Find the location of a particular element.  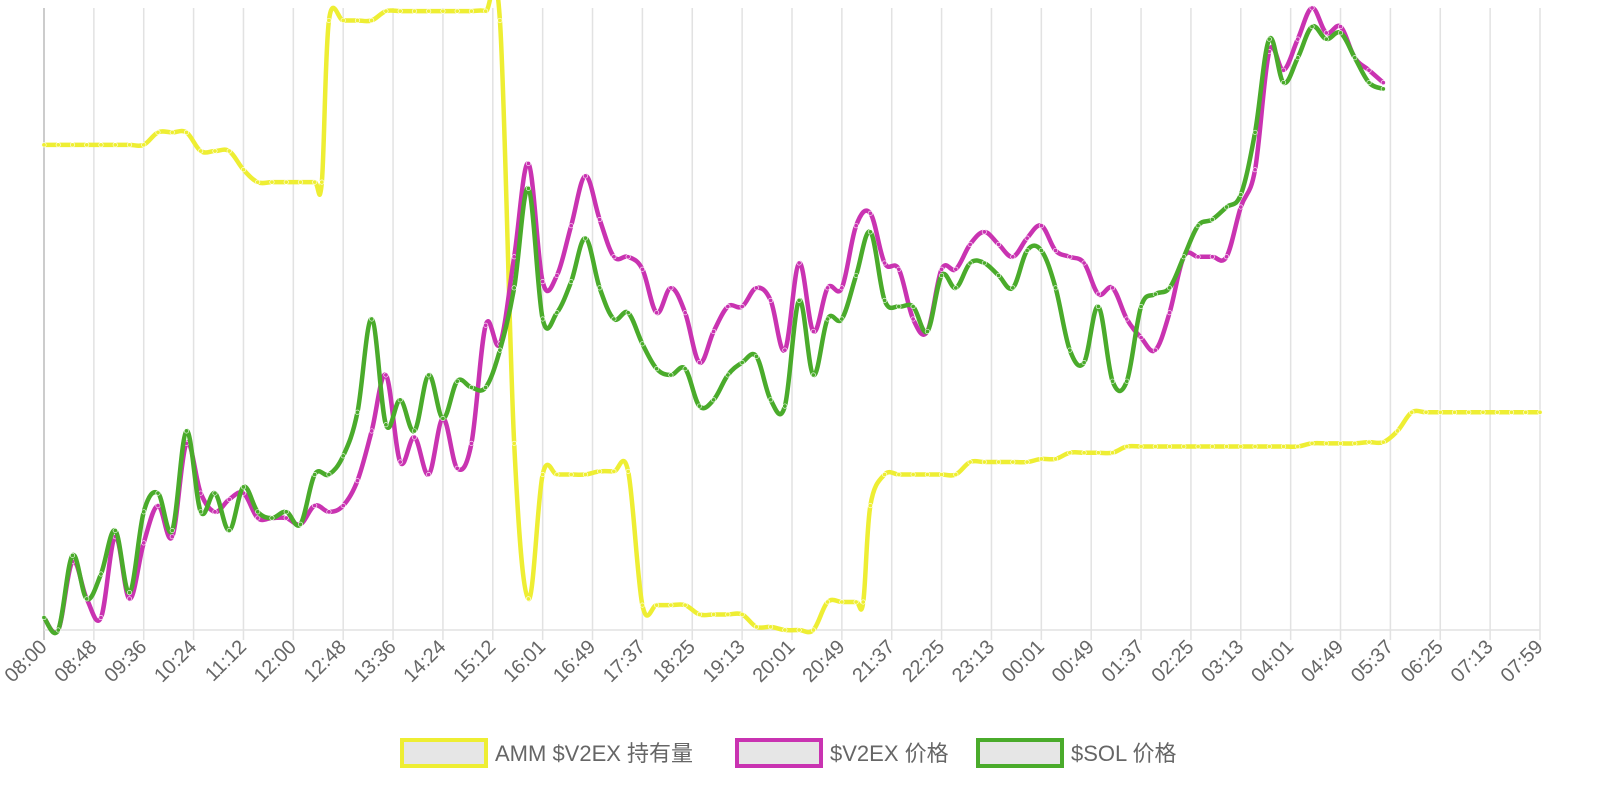

legend-item-2: $V2EX 价格 is located at coordinates (842, 753).